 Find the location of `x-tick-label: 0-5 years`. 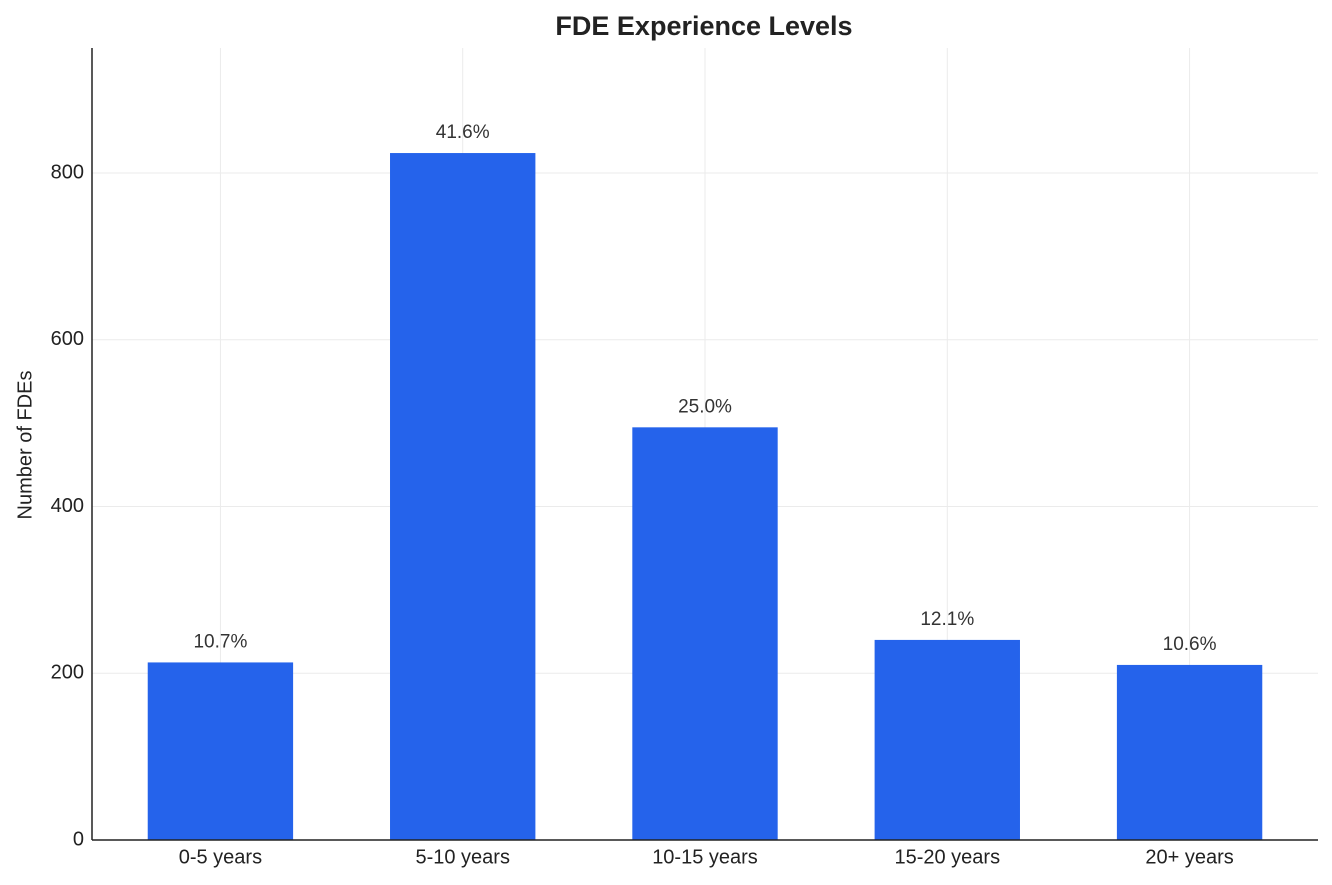

x-tick-label: 0-5 years is located at coordinates (220, 857).